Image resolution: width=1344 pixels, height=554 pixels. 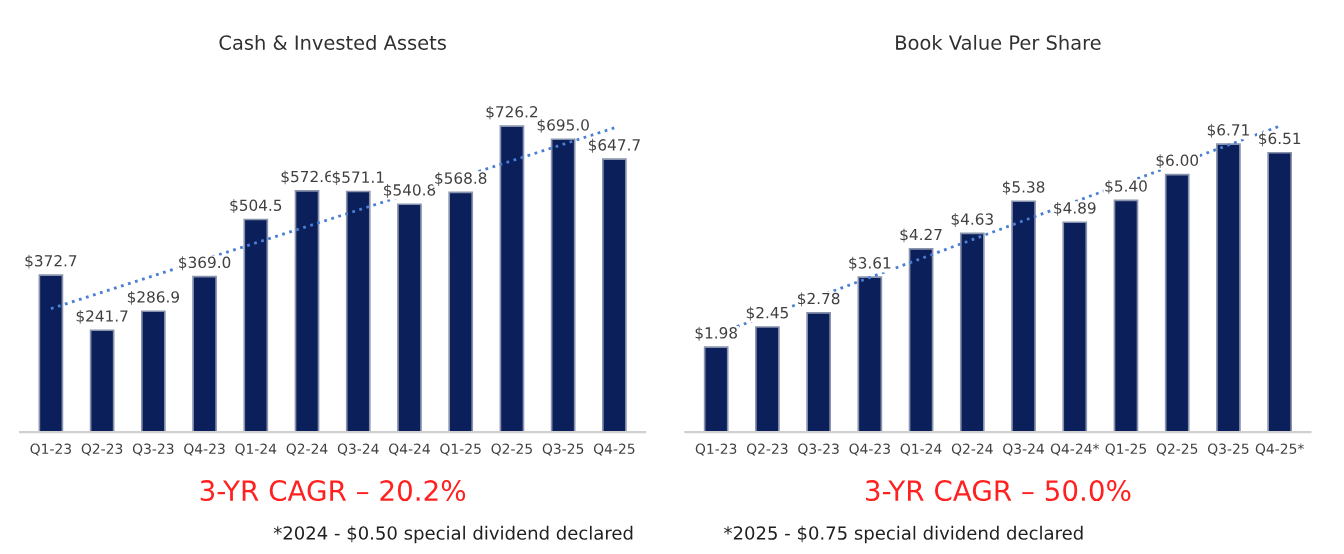 What do you see at coordinates (903, 534) in the screenshot?
I see `text: *2025 - $0.75 special dividend declared` at bounding box center [903, 534].